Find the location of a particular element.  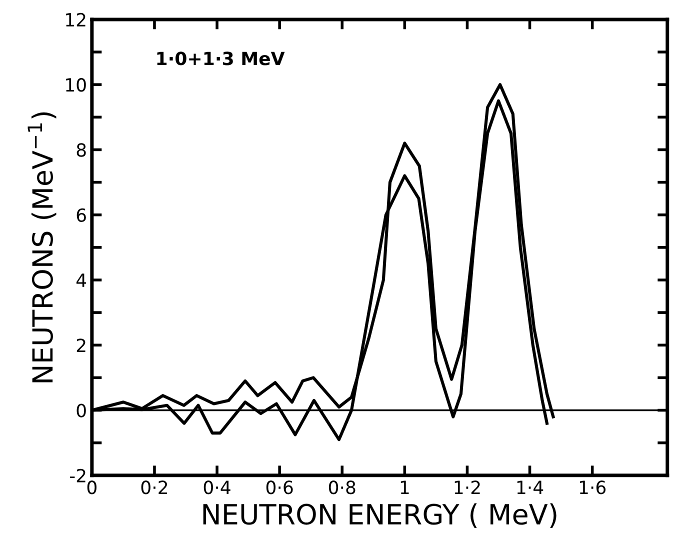

x-tick-label: 0·8 is located at coordinates (342, 487).